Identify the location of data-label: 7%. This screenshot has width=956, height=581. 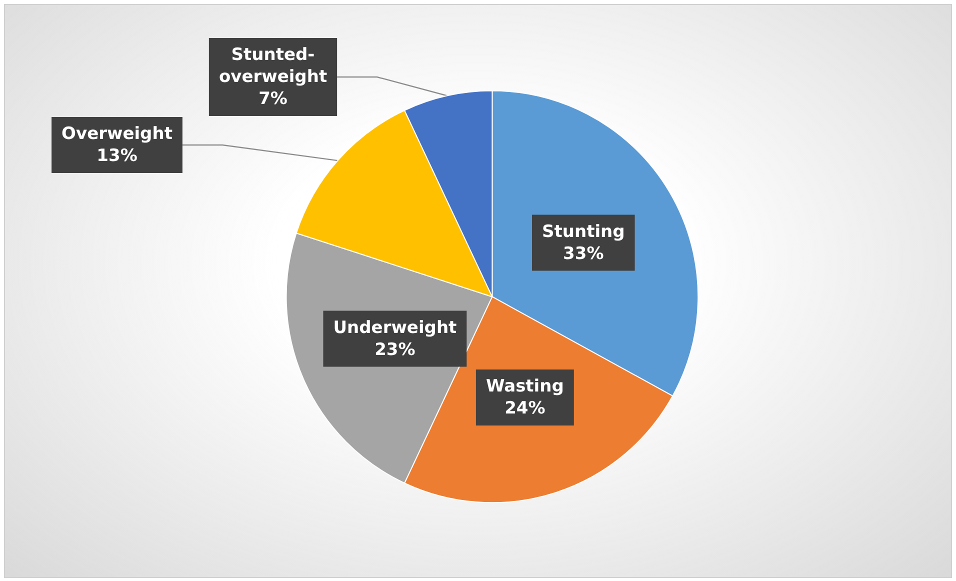
(273, 99).